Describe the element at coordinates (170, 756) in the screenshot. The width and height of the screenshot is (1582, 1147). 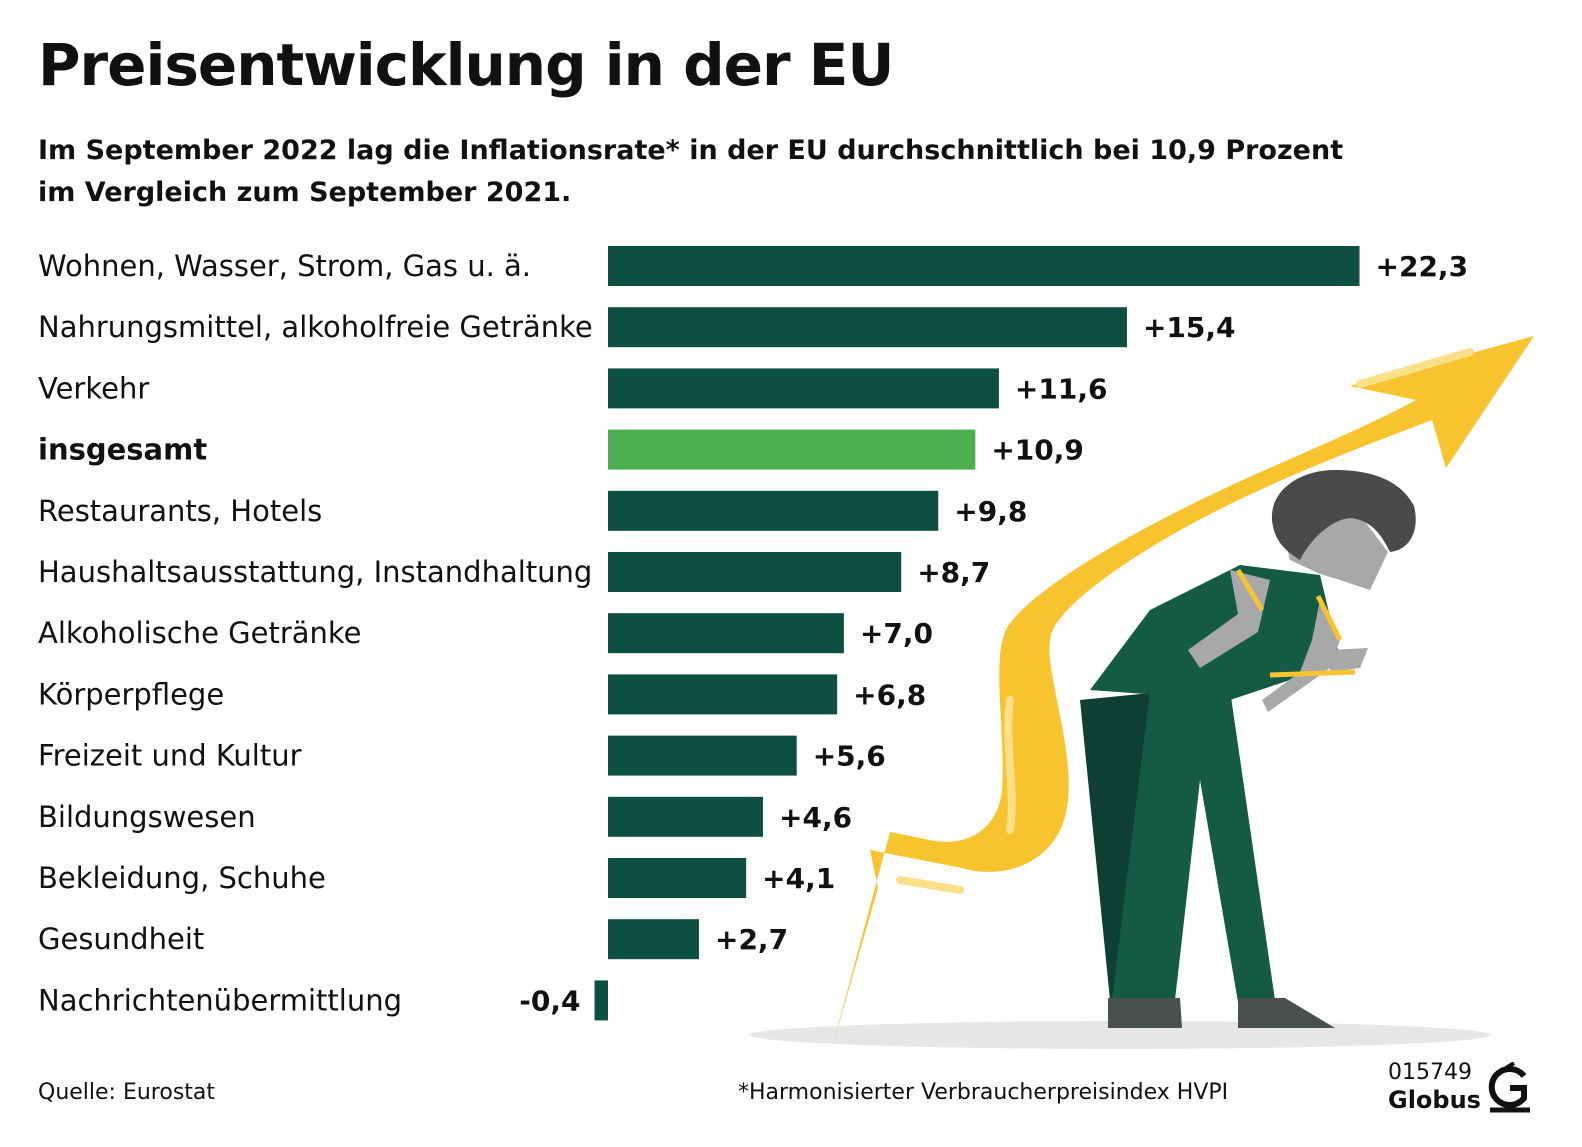
I see `category-label-freizeit-und-kultur: Freizeit und Kultur` at that location.